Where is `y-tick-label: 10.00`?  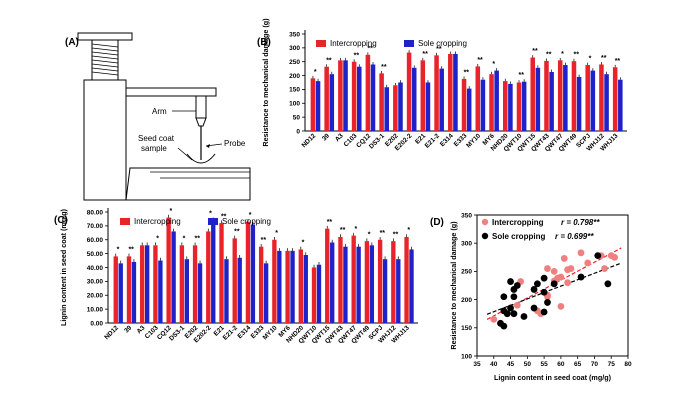 y-tick-label: 10.00 is located at coordinates (95, 309).